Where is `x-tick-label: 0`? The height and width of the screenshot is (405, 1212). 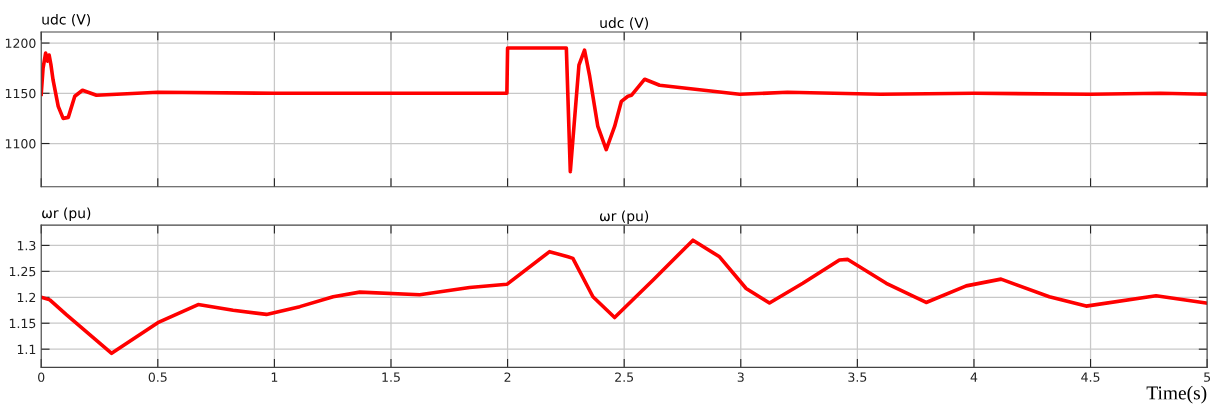
x-tick-label: 0 is located at coordinates (41, 377).